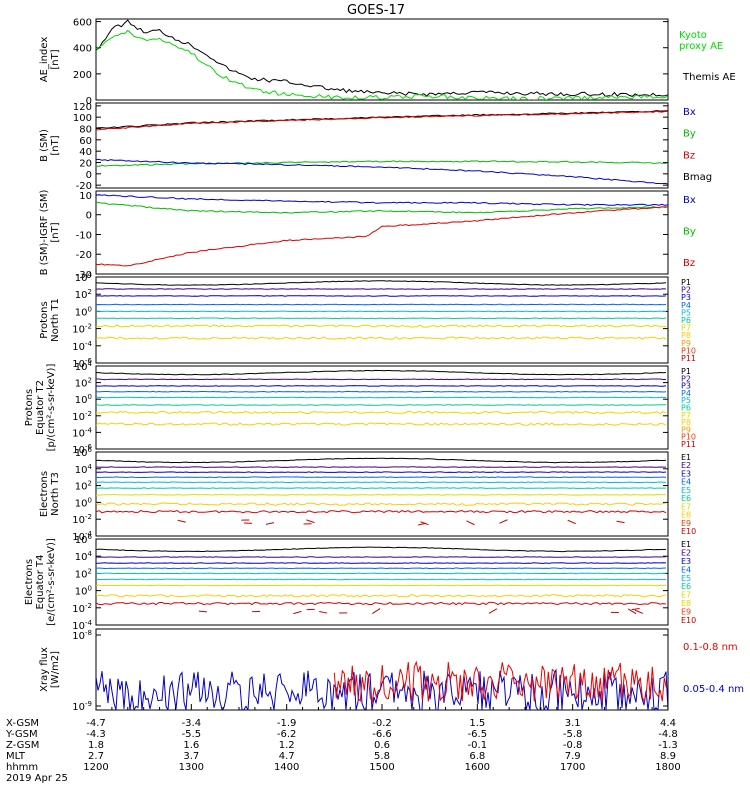  What do you see at coordinates (55, 494) in the screenshot?
I see `panel-ylabel: North T3` at bounding box center [55, 494].